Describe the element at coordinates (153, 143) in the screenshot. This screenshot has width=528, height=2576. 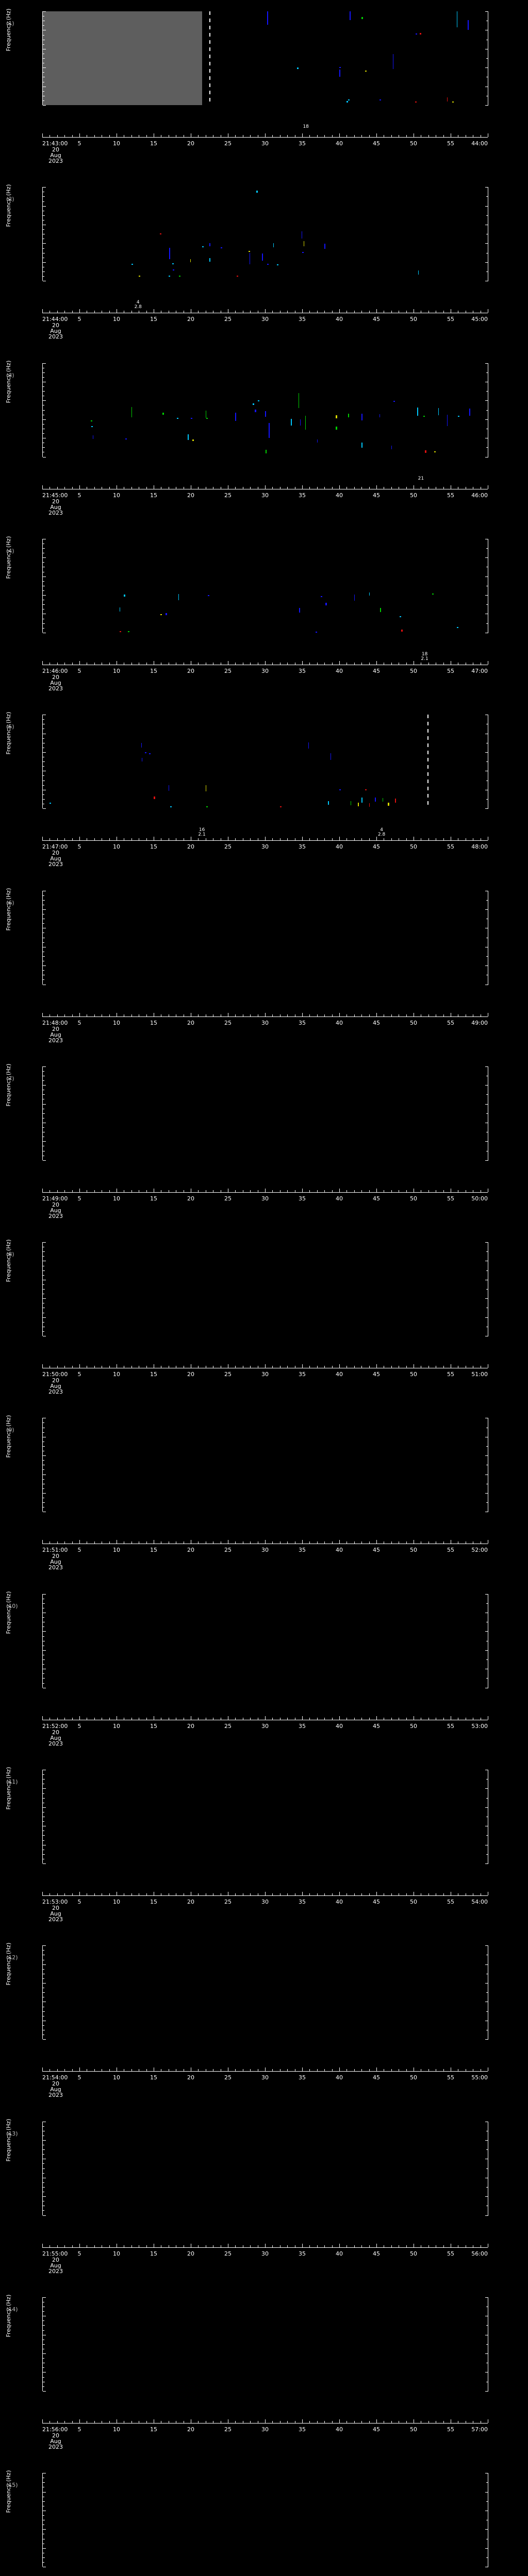
I see `x-tick-label: 15` at that location.